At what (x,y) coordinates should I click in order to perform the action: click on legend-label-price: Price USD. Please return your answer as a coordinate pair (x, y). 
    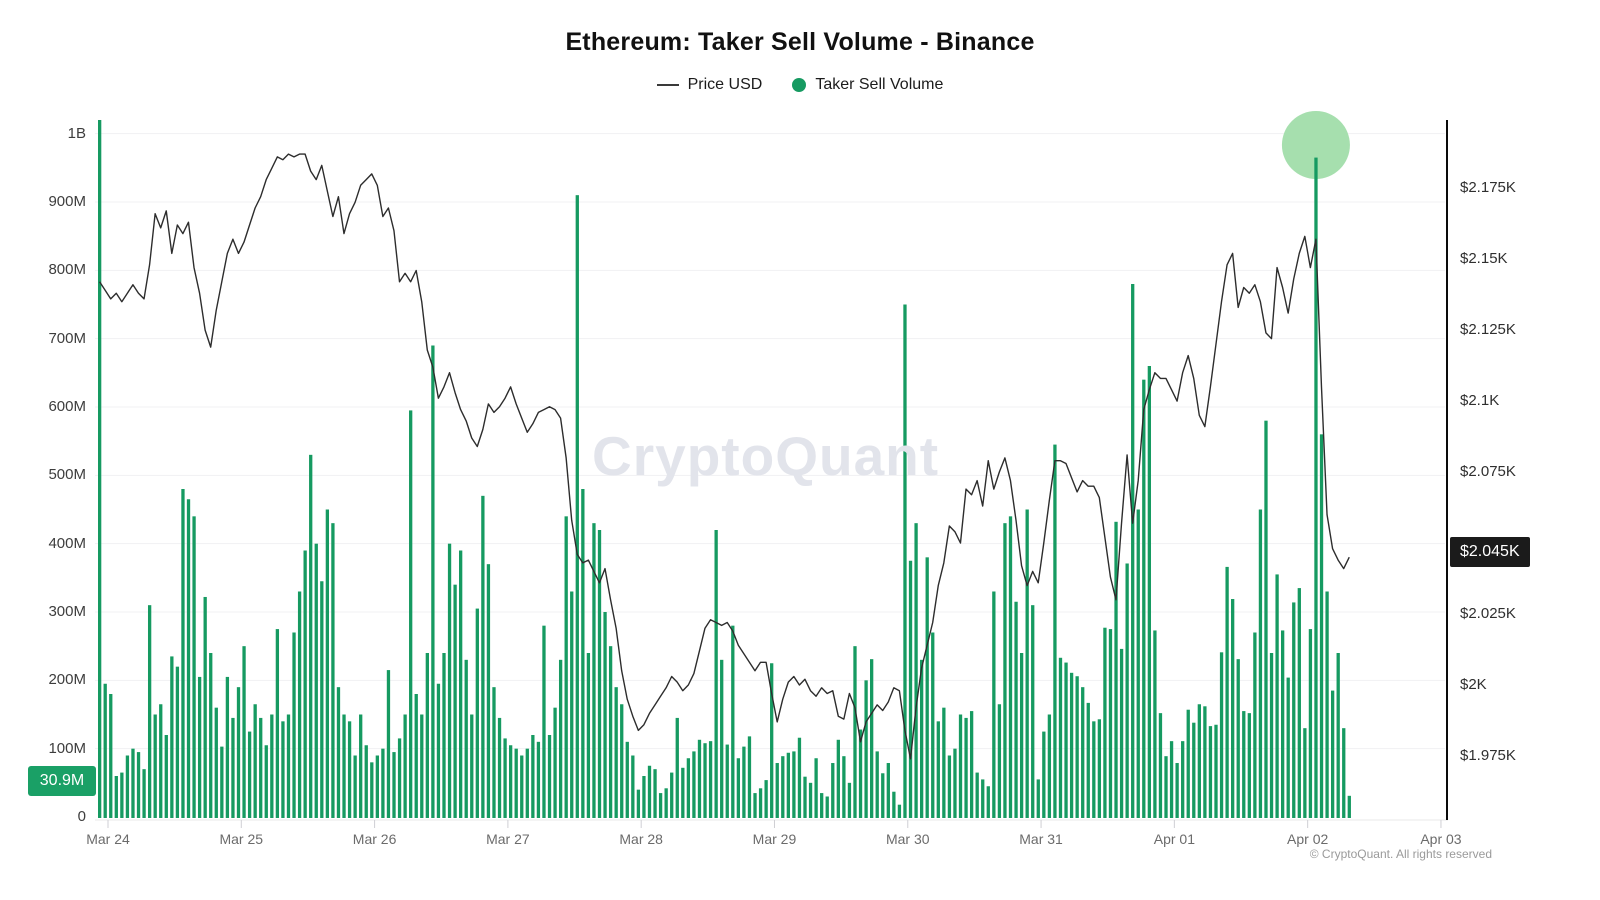
    Looking at the image, I should click on (725, 84).